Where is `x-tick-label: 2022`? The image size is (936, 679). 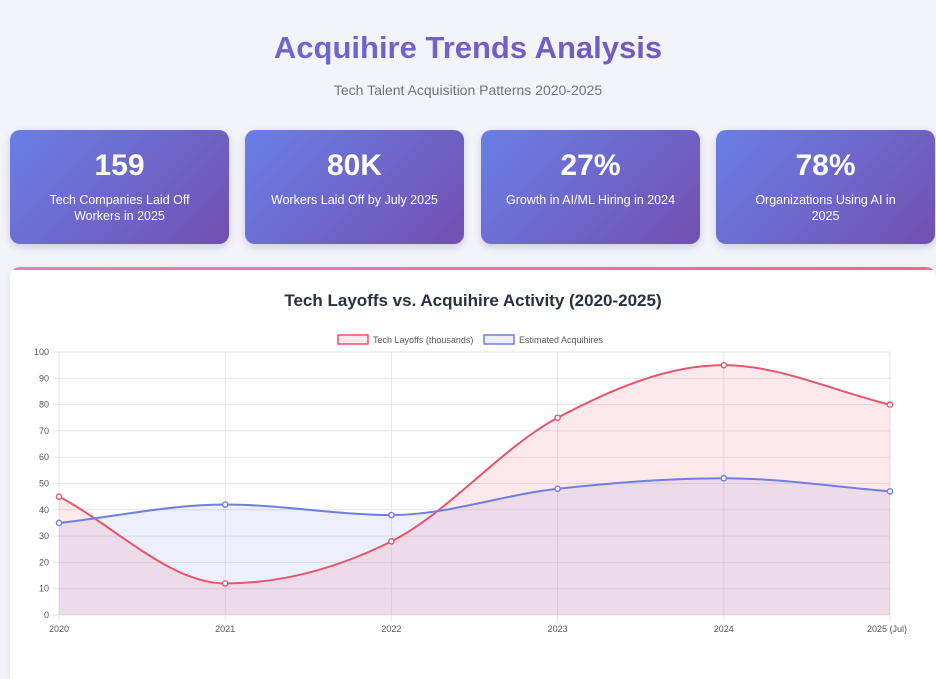 x-tick-label: 2022 is located at coordinates (391, 629).